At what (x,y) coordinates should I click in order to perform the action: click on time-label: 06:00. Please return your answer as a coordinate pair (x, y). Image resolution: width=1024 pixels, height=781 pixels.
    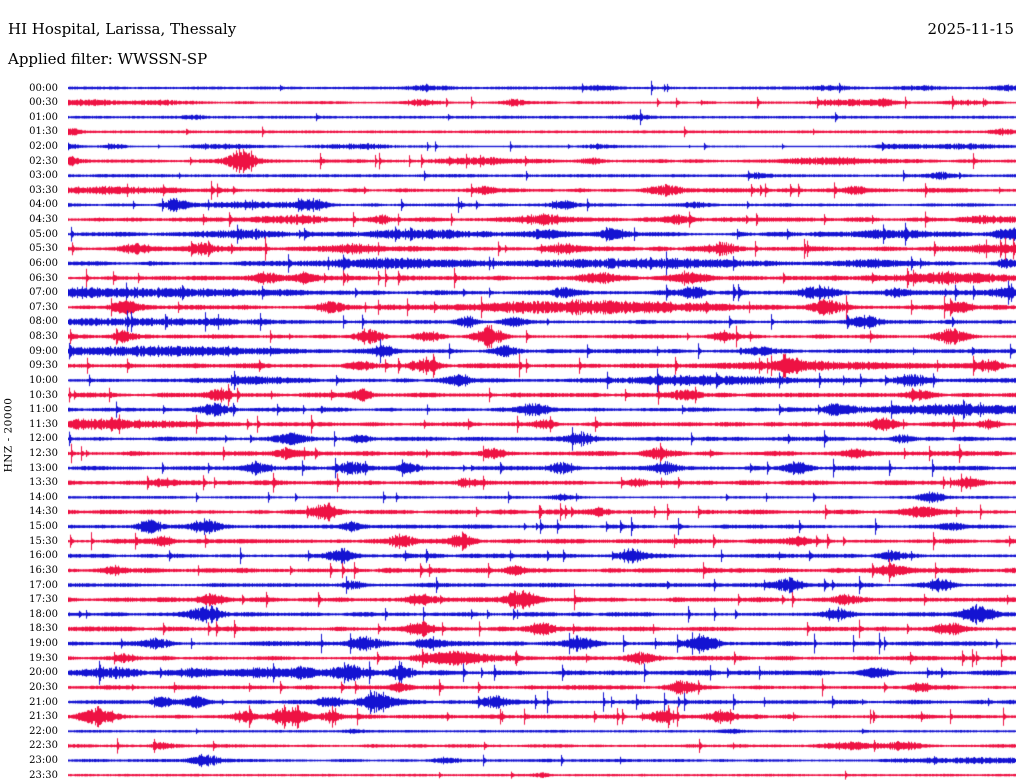
    Looking at the image, I should click on (43, 263).